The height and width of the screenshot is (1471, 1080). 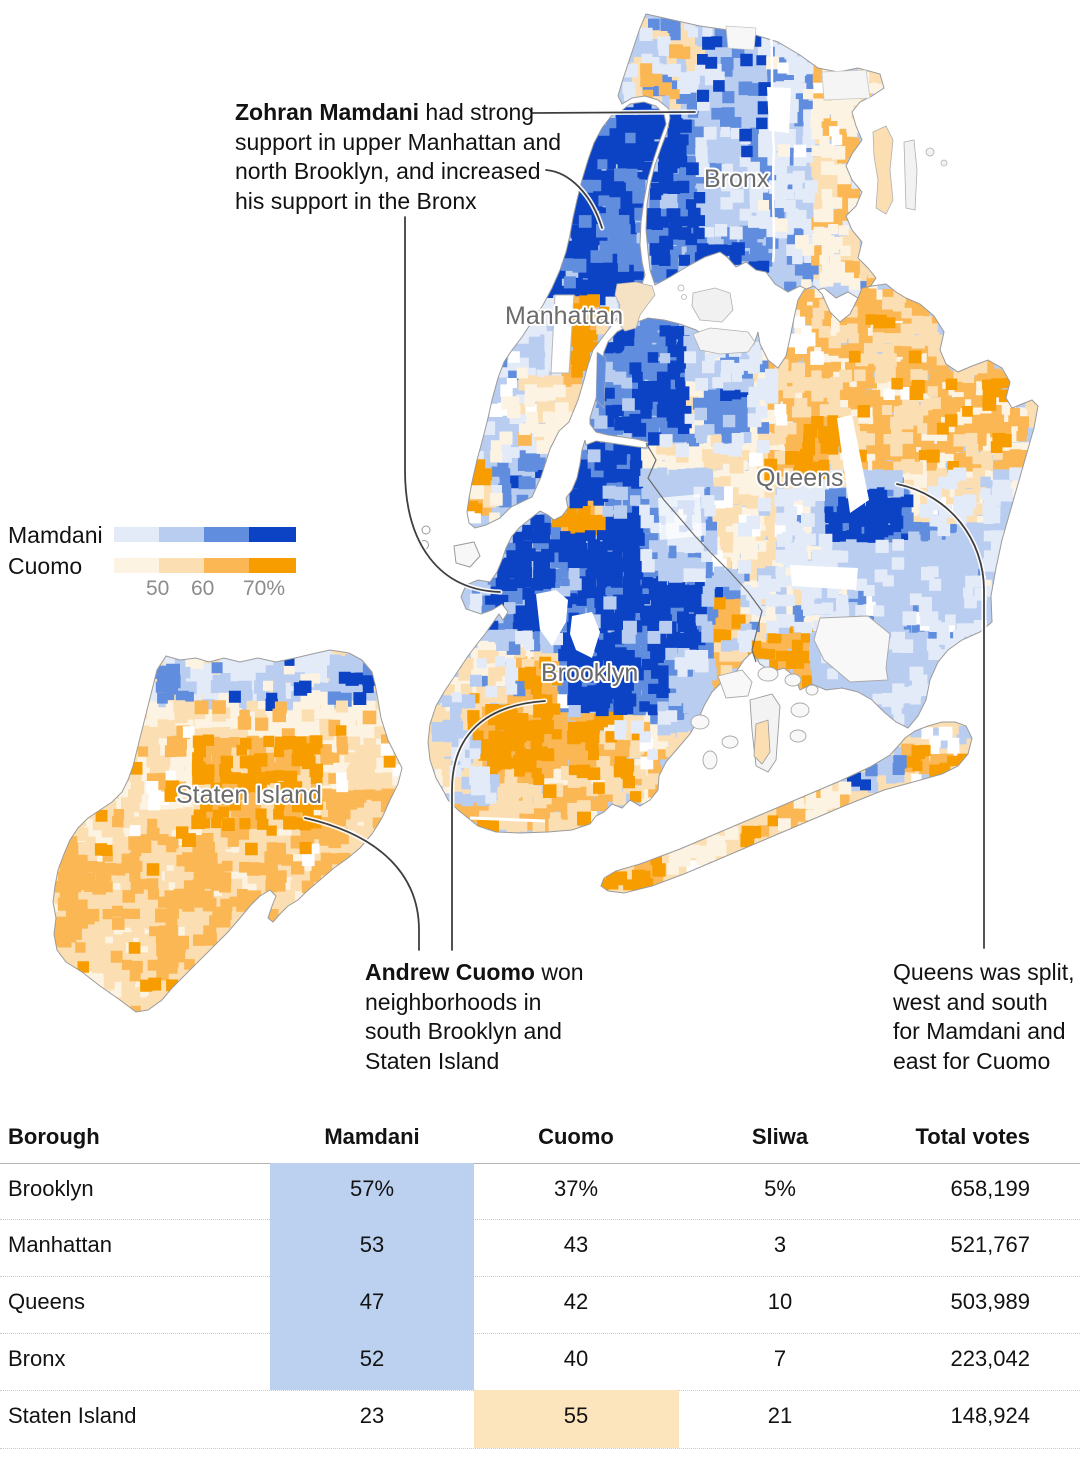 I want to click on svg-text: Brooklyn, so click(x=589, y=673).